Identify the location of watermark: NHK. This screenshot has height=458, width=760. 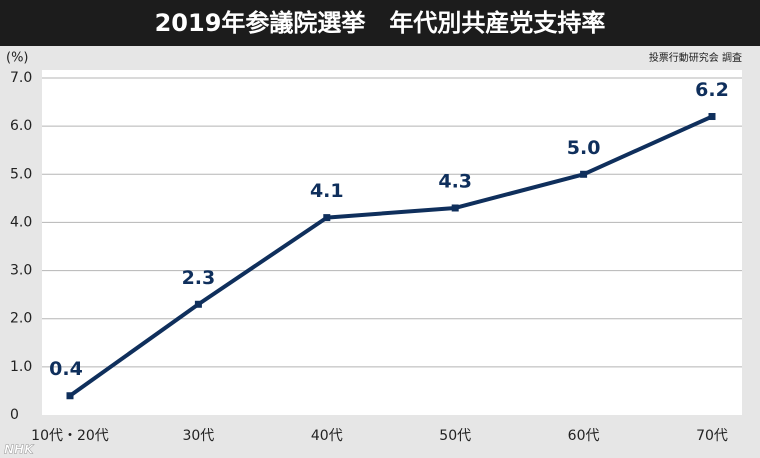
(19, 450).